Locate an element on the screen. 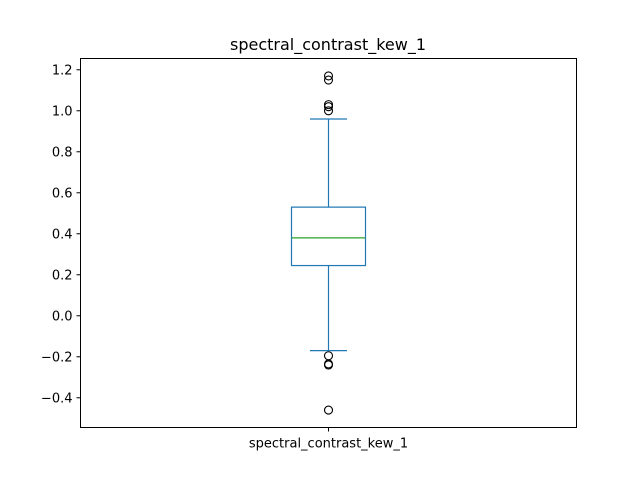  y-tick-label: −0.2 is located at coordinates (57, 357).